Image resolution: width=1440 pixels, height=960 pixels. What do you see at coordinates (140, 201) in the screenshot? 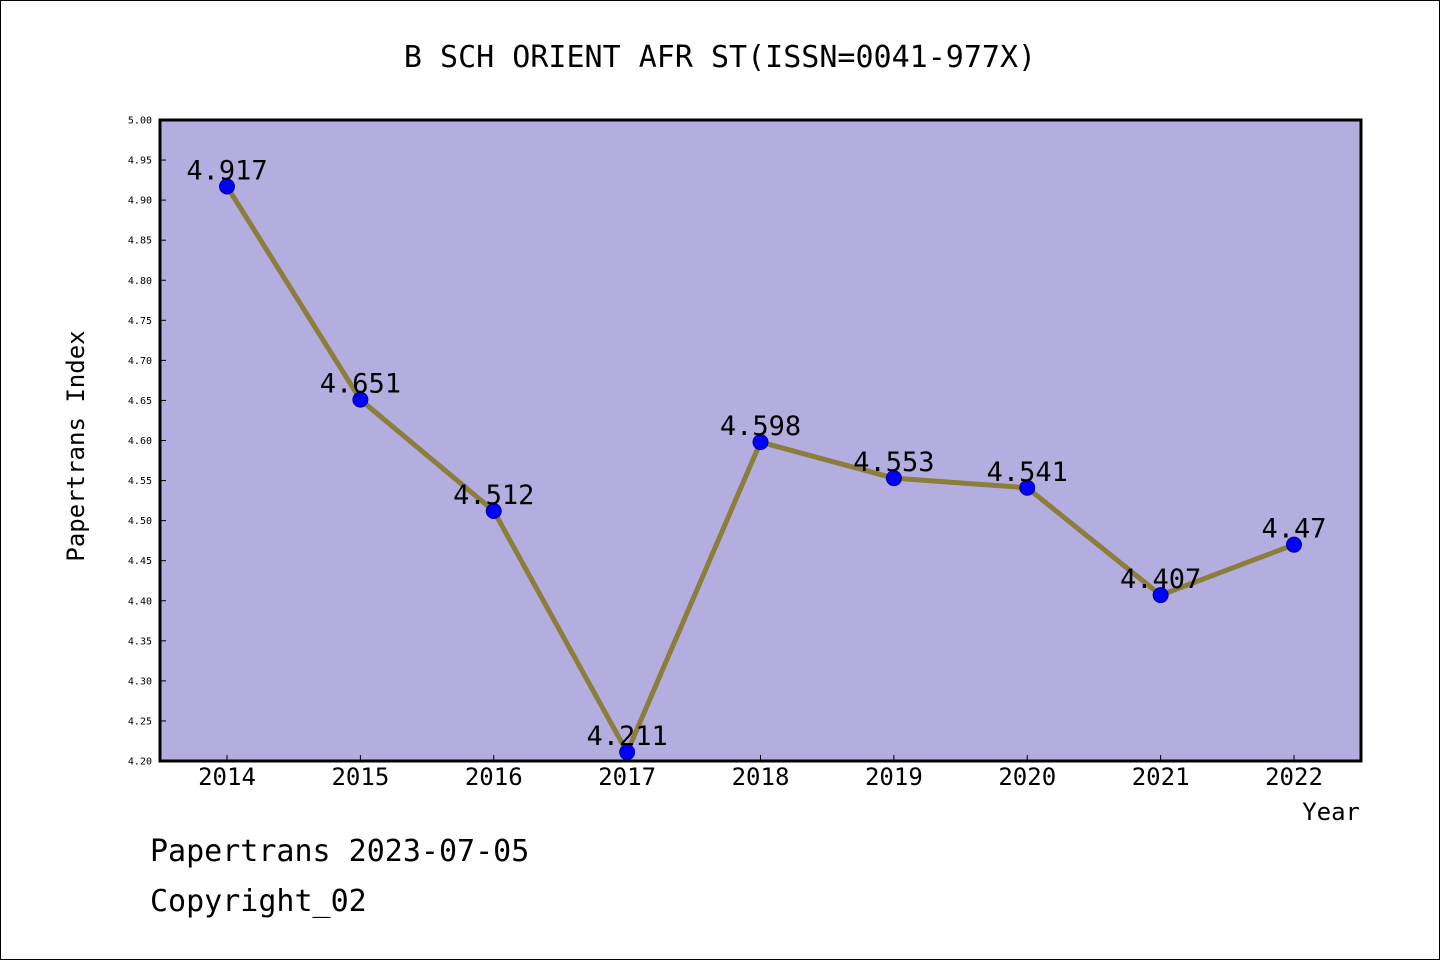
I see `y-tick-label: 4.90` at bounding box center [140, 201].